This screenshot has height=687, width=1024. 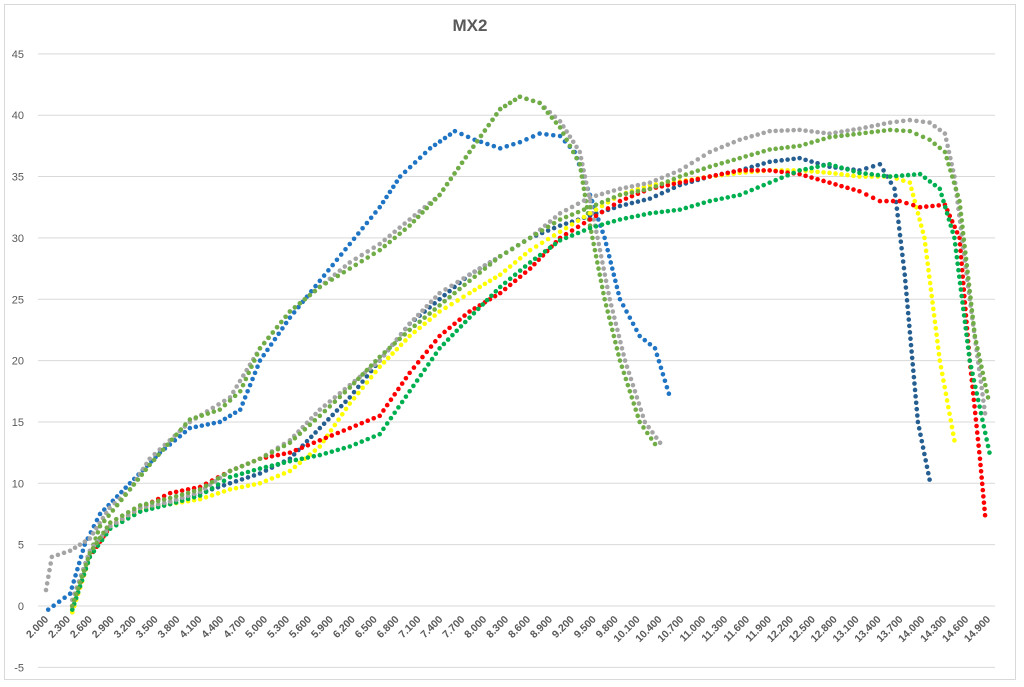 What do you see at coordinates (453, 627) in the screenshot?
I see `x-tick-label: 7.700` at bounding box center [453, 627].